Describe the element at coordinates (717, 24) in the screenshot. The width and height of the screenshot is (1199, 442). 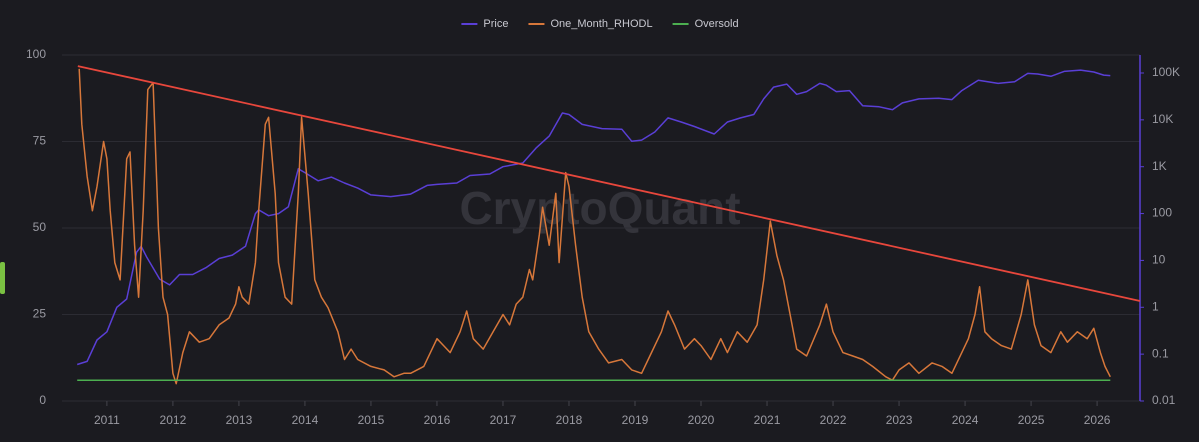
I see `legend-label: Oversold` at that location.